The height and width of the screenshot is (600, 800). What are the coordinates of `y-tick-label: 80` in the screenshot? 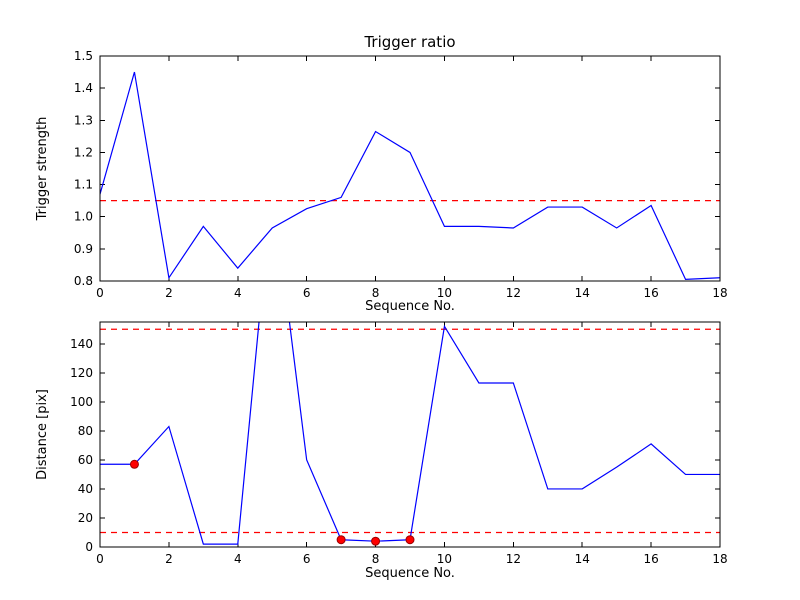 It's located at (85, 431).